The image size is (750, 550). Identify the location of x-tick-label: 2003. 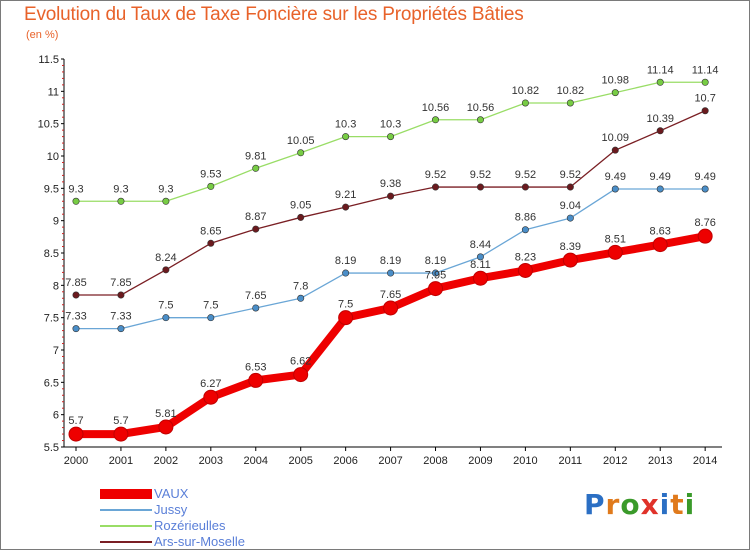
(211, 461).